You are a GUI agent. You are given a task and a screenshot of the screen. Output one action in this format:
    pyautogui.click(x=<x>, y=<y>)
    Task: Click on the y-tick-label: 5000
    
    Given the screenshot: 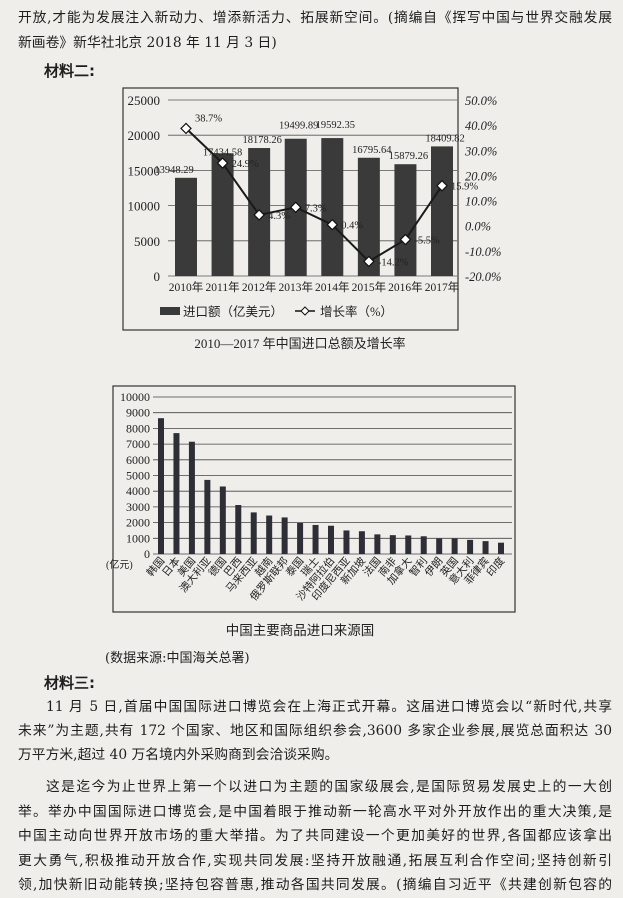 What is the action you would take?
    pyautogui.click(x=138, y=476)
    